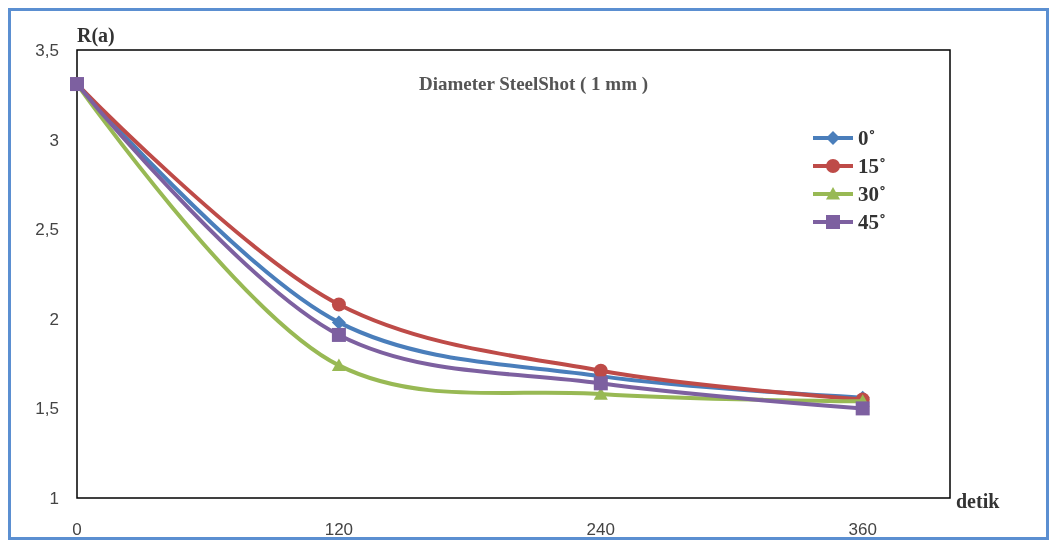 The image size is (1057, 548). I want to click on y-tick-label: 1, so click(54, 498).